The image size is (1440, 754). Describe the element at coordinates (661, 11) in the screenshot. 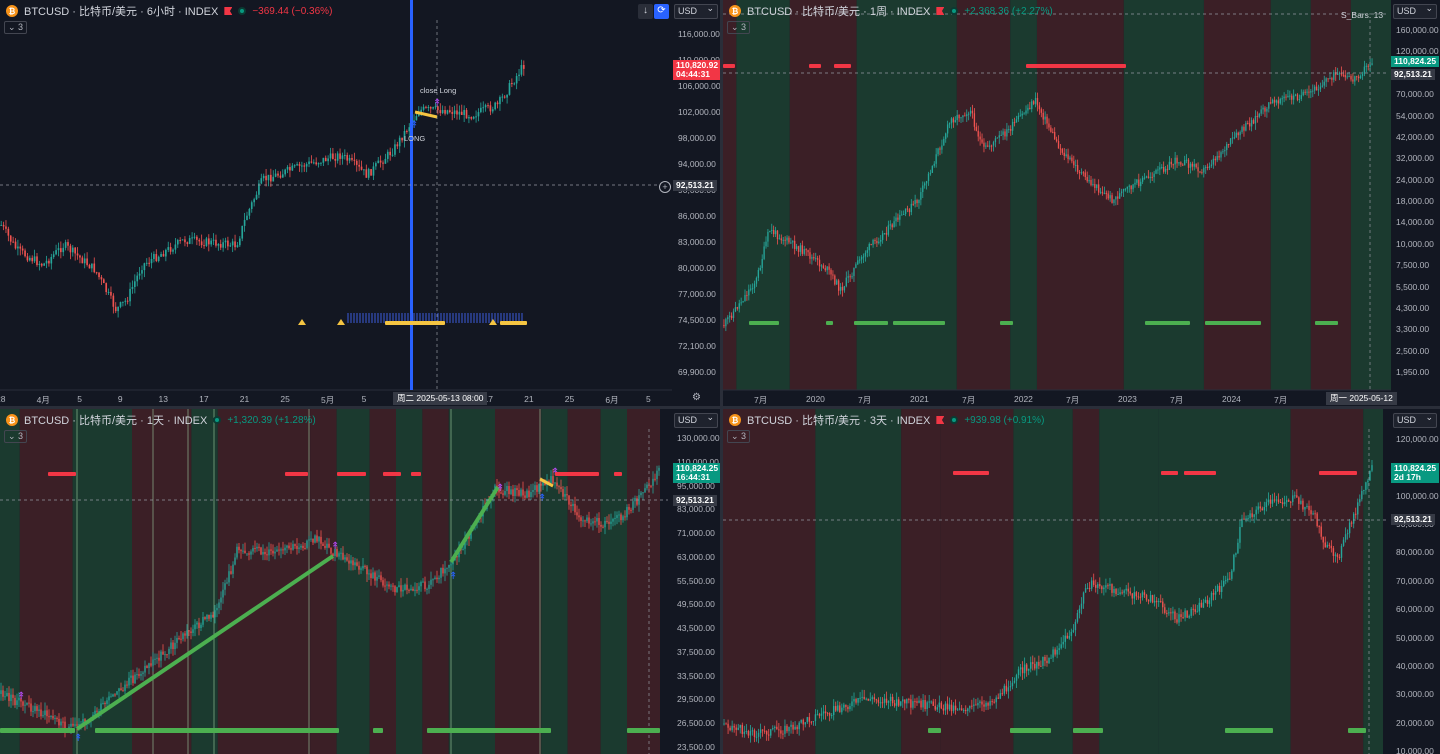

I see `sync-icon: ⟳` at that location.